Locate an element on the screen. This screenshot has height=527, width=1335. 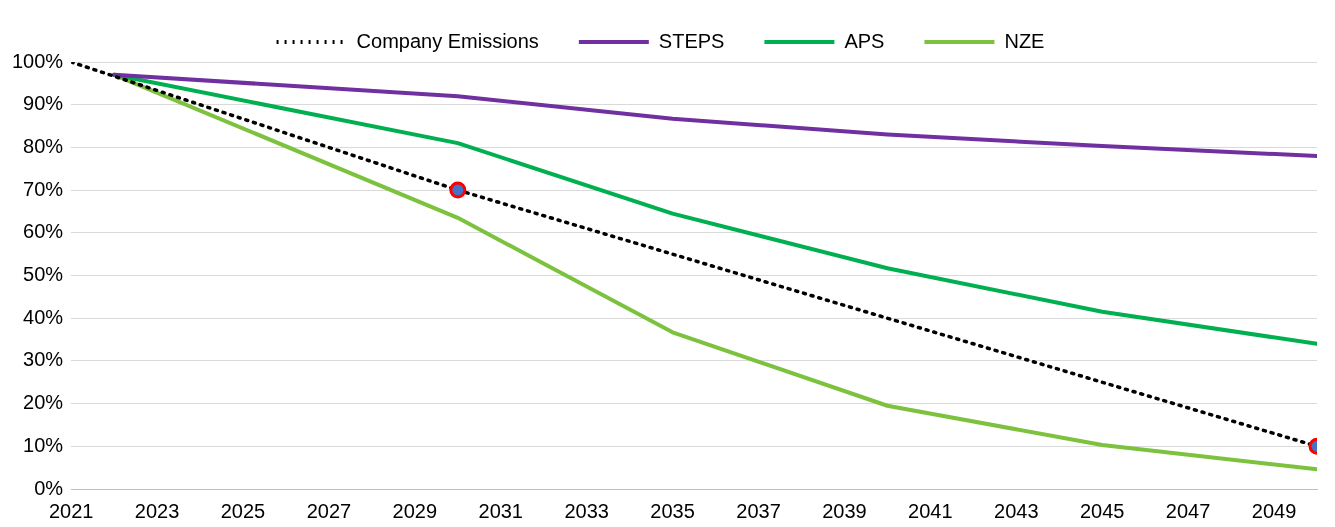
y-tick-label: 0% is located at coordinates (49, 487).